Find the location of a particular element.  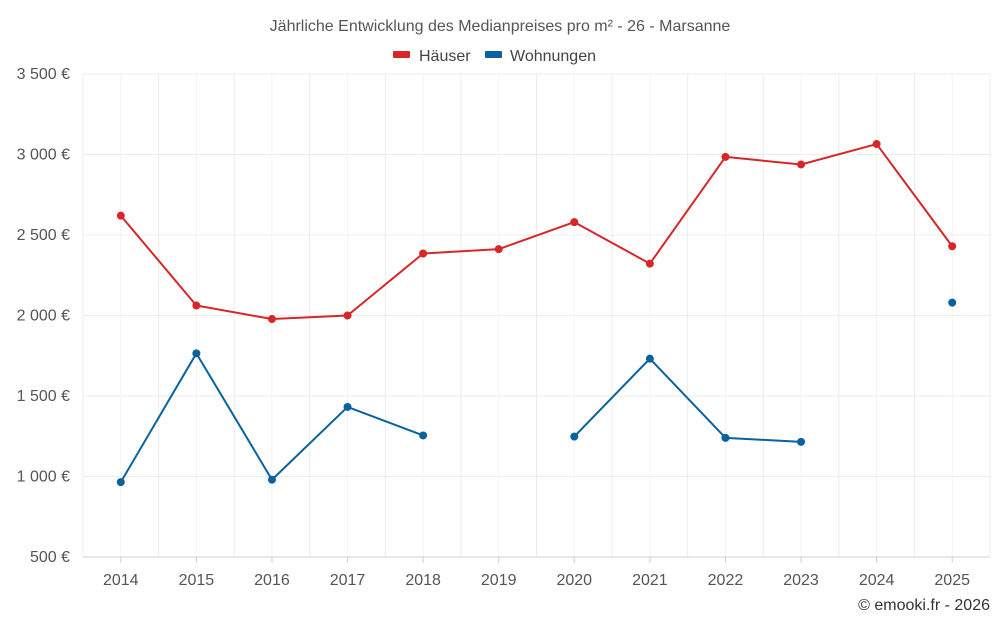

y-tick-label: 500 € is located at coordinates (50, 557).